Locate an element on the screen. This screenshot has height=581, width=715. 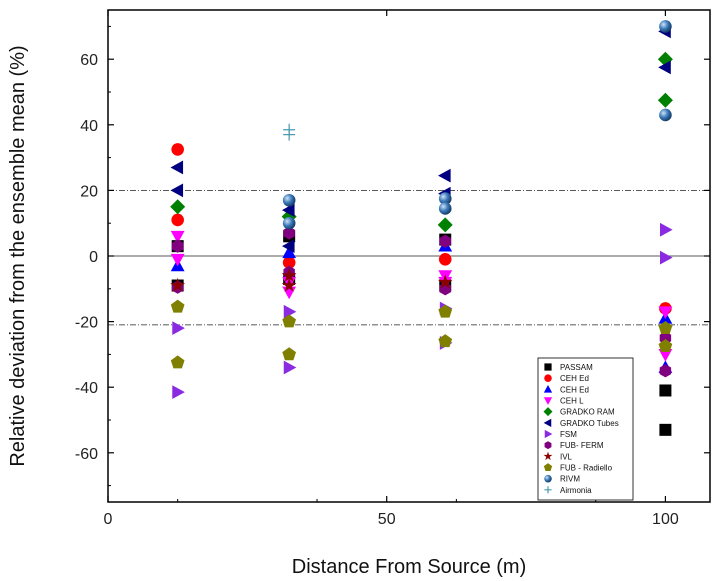
y-tick-label: -60 is located at coordinates (86, 454).